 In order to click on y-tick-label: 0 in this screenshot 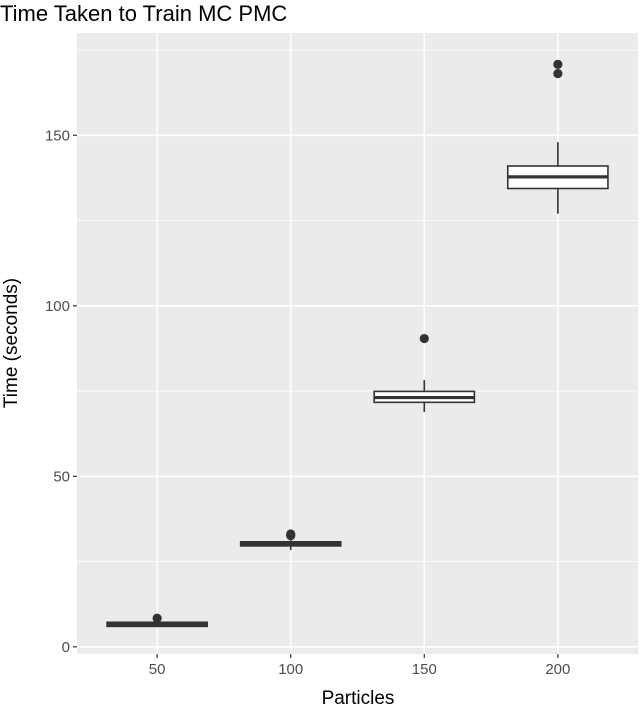, I will do `click(66, 647)`.